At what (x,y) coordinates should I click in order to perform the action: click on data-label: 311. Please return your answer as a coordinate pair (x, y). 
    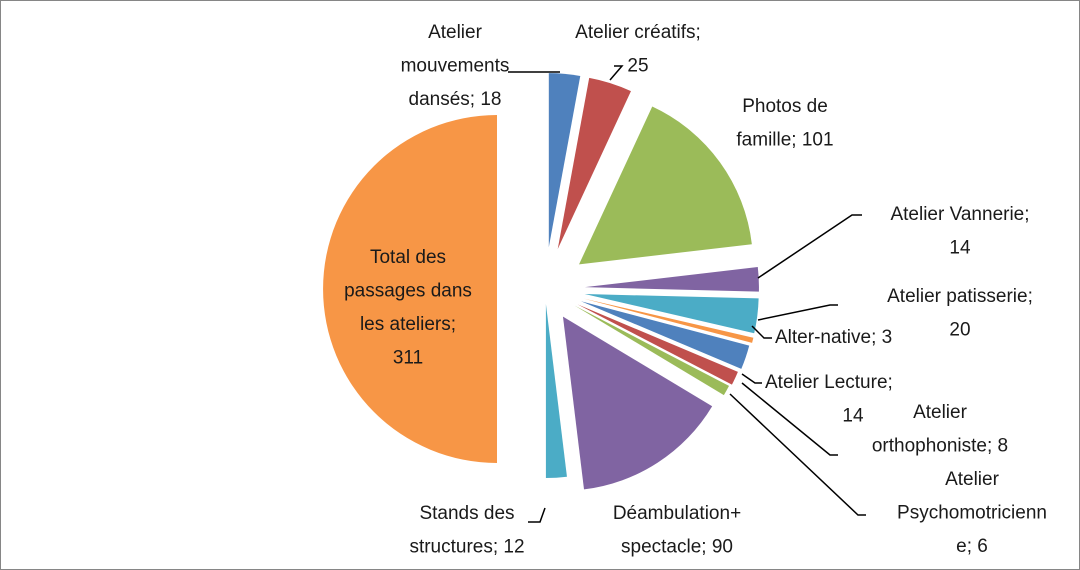
    Looking at the image, I should click on (408, 358).